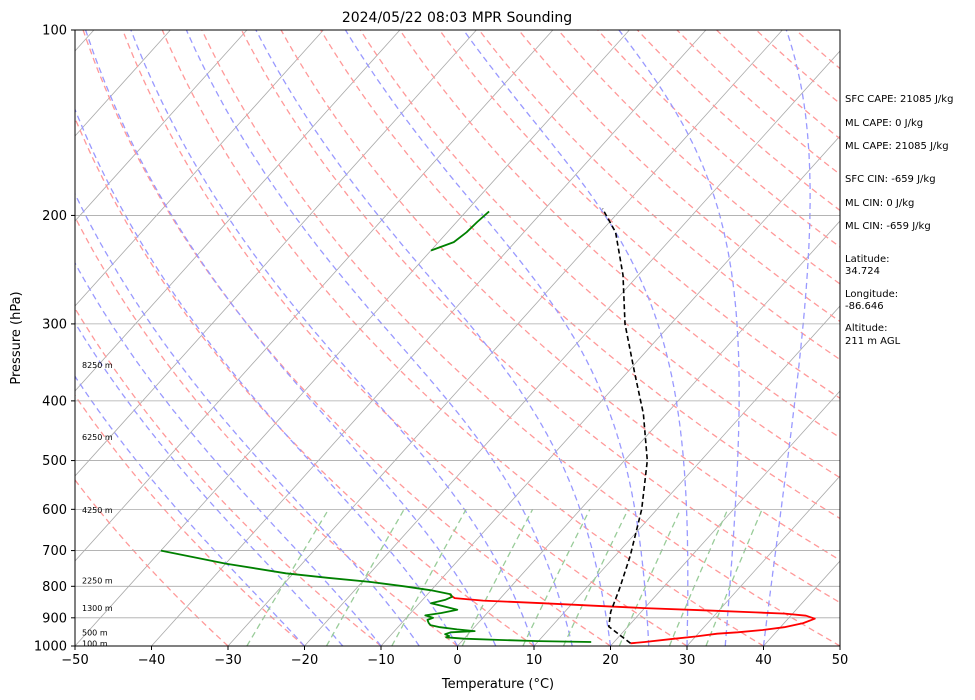 This screenshot has height=700, width=975. What do you see at coordinates (97, 437) in the screenshot?
I see `height-label: 6250 m` at bounding box center [97, 437].